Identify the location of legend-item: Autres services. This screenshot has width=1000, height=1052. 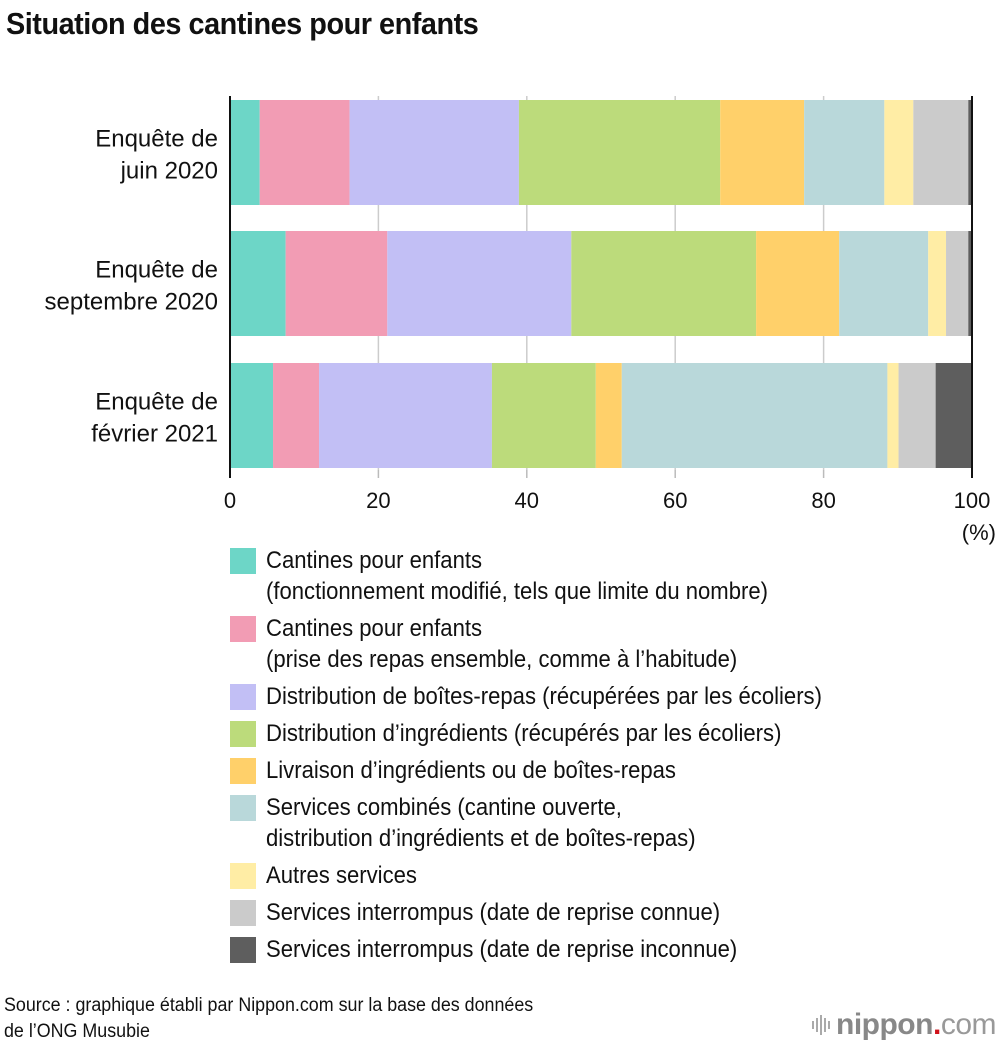
(550, 875).